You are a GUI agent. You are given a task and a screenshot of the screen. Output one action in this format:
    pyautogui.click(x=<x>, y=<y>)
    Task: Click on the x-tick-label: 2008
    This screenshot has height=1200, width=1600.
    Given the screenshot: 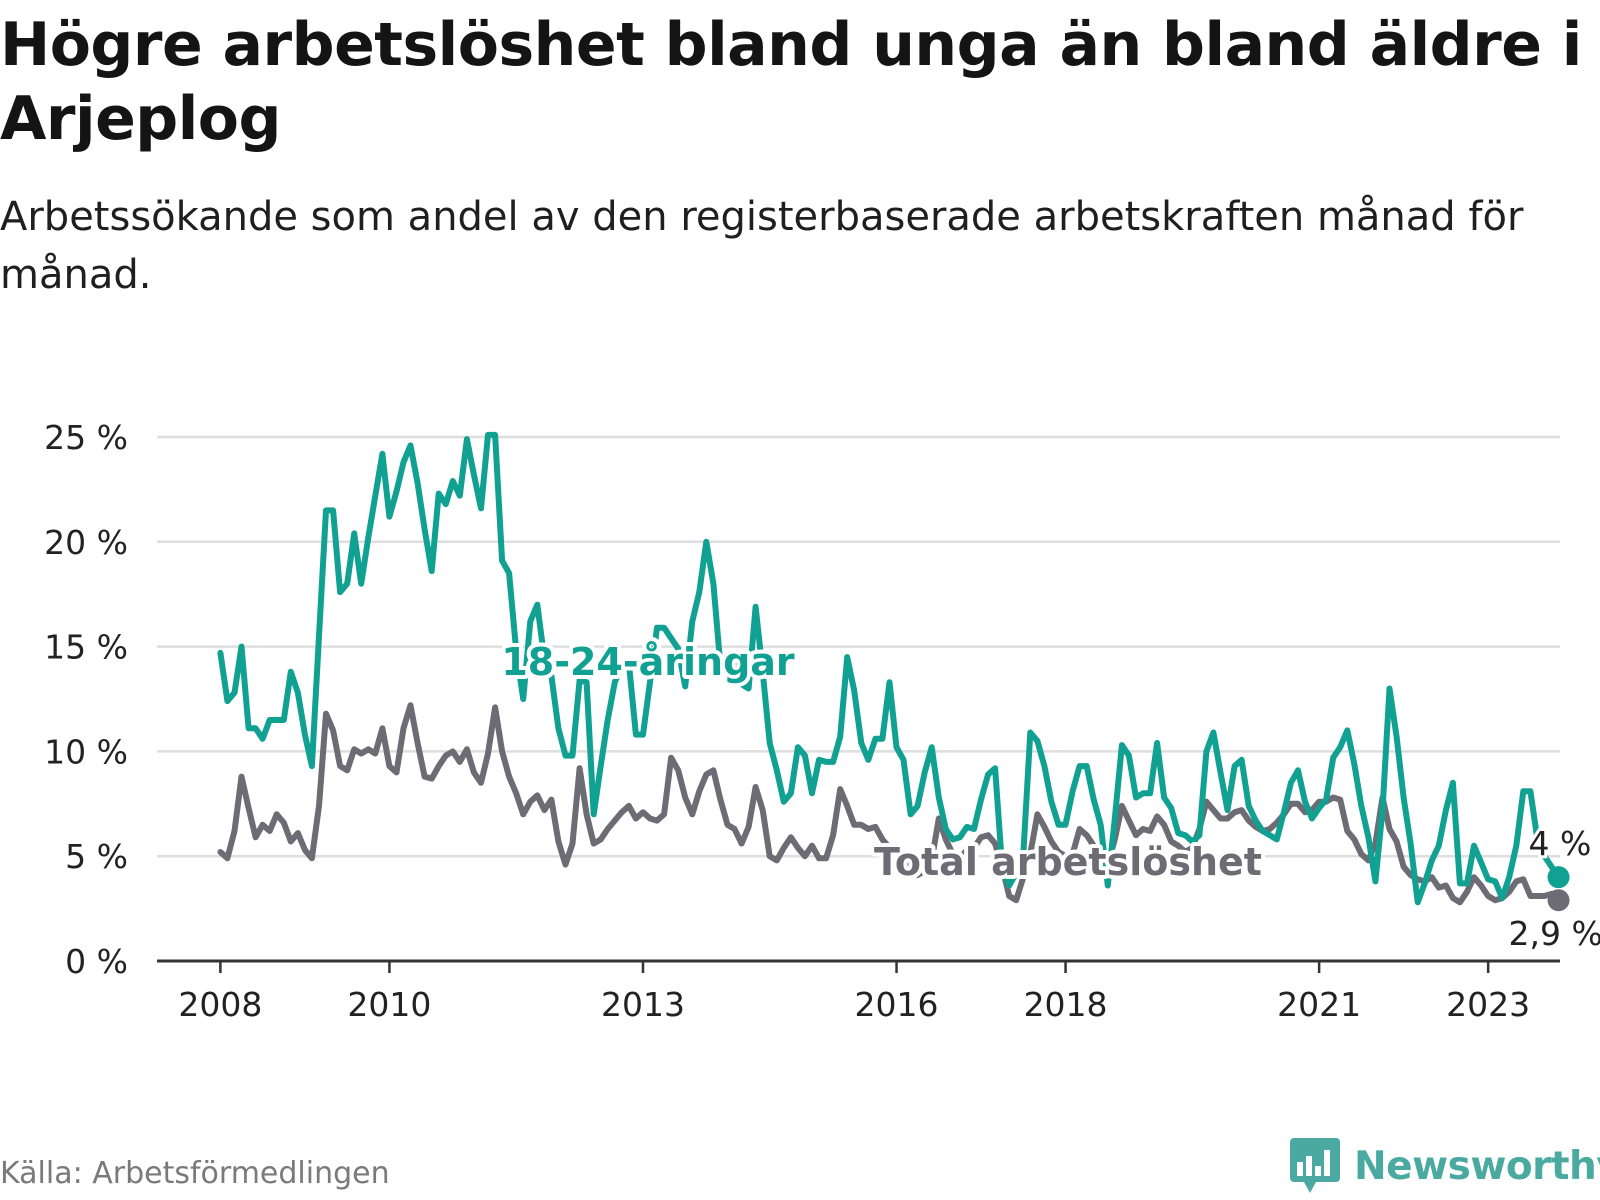 What is the action you would take?
    pyautogui.click(x=220, y=1004)
    